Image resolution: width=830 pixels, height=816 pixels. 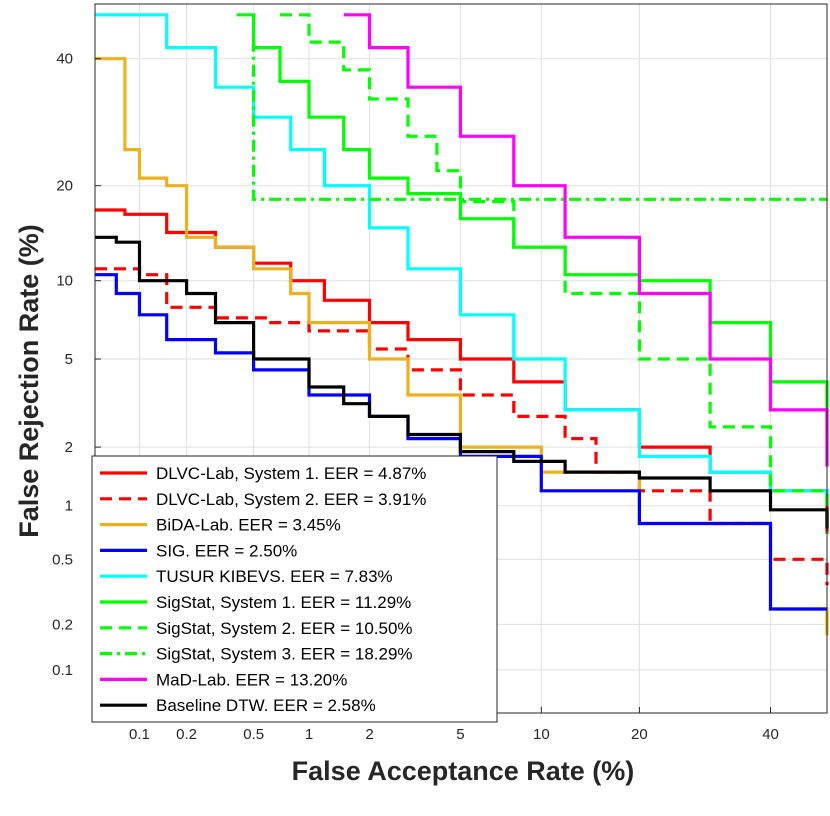 I want to click on x-tick-label: 0.2, so click(x=186, y=734).